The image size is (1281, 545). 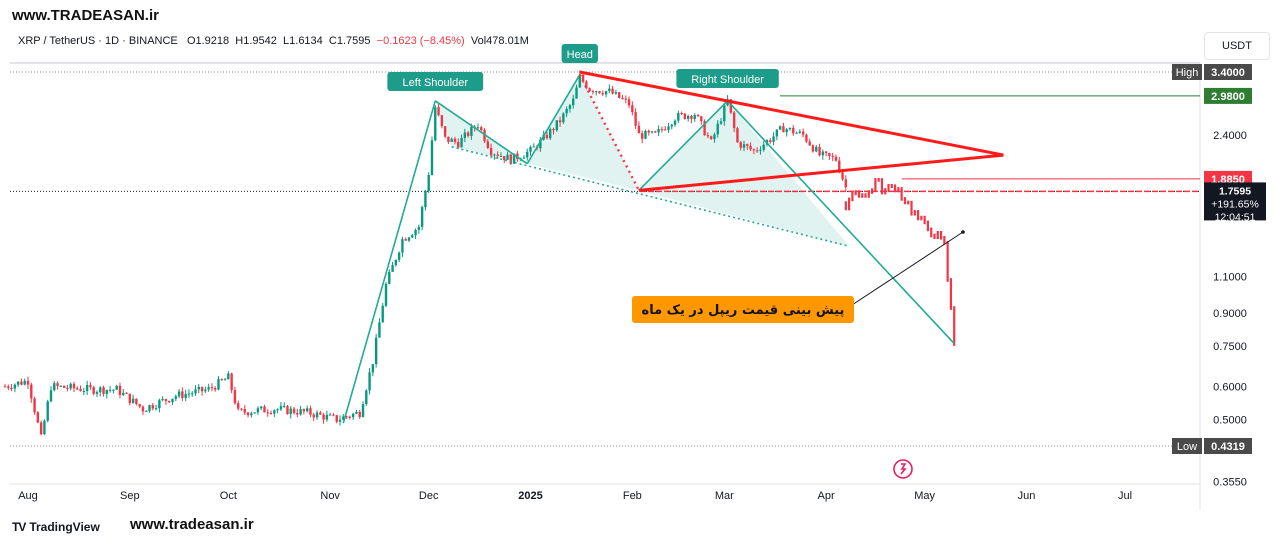 What do you see at coordinates (1235, 191) in the screenshot?
I see `svg-text: 1.7595` at bounding box center [1235, 191].